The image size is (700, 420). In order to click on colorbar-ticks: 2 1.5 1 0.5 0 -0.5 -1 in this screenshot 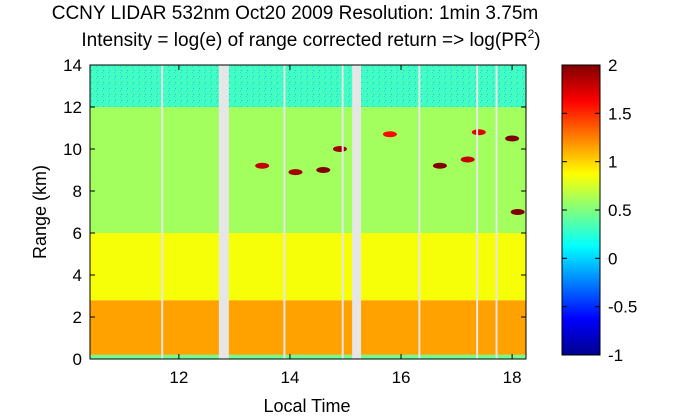, I will do `click(599, 210)`.